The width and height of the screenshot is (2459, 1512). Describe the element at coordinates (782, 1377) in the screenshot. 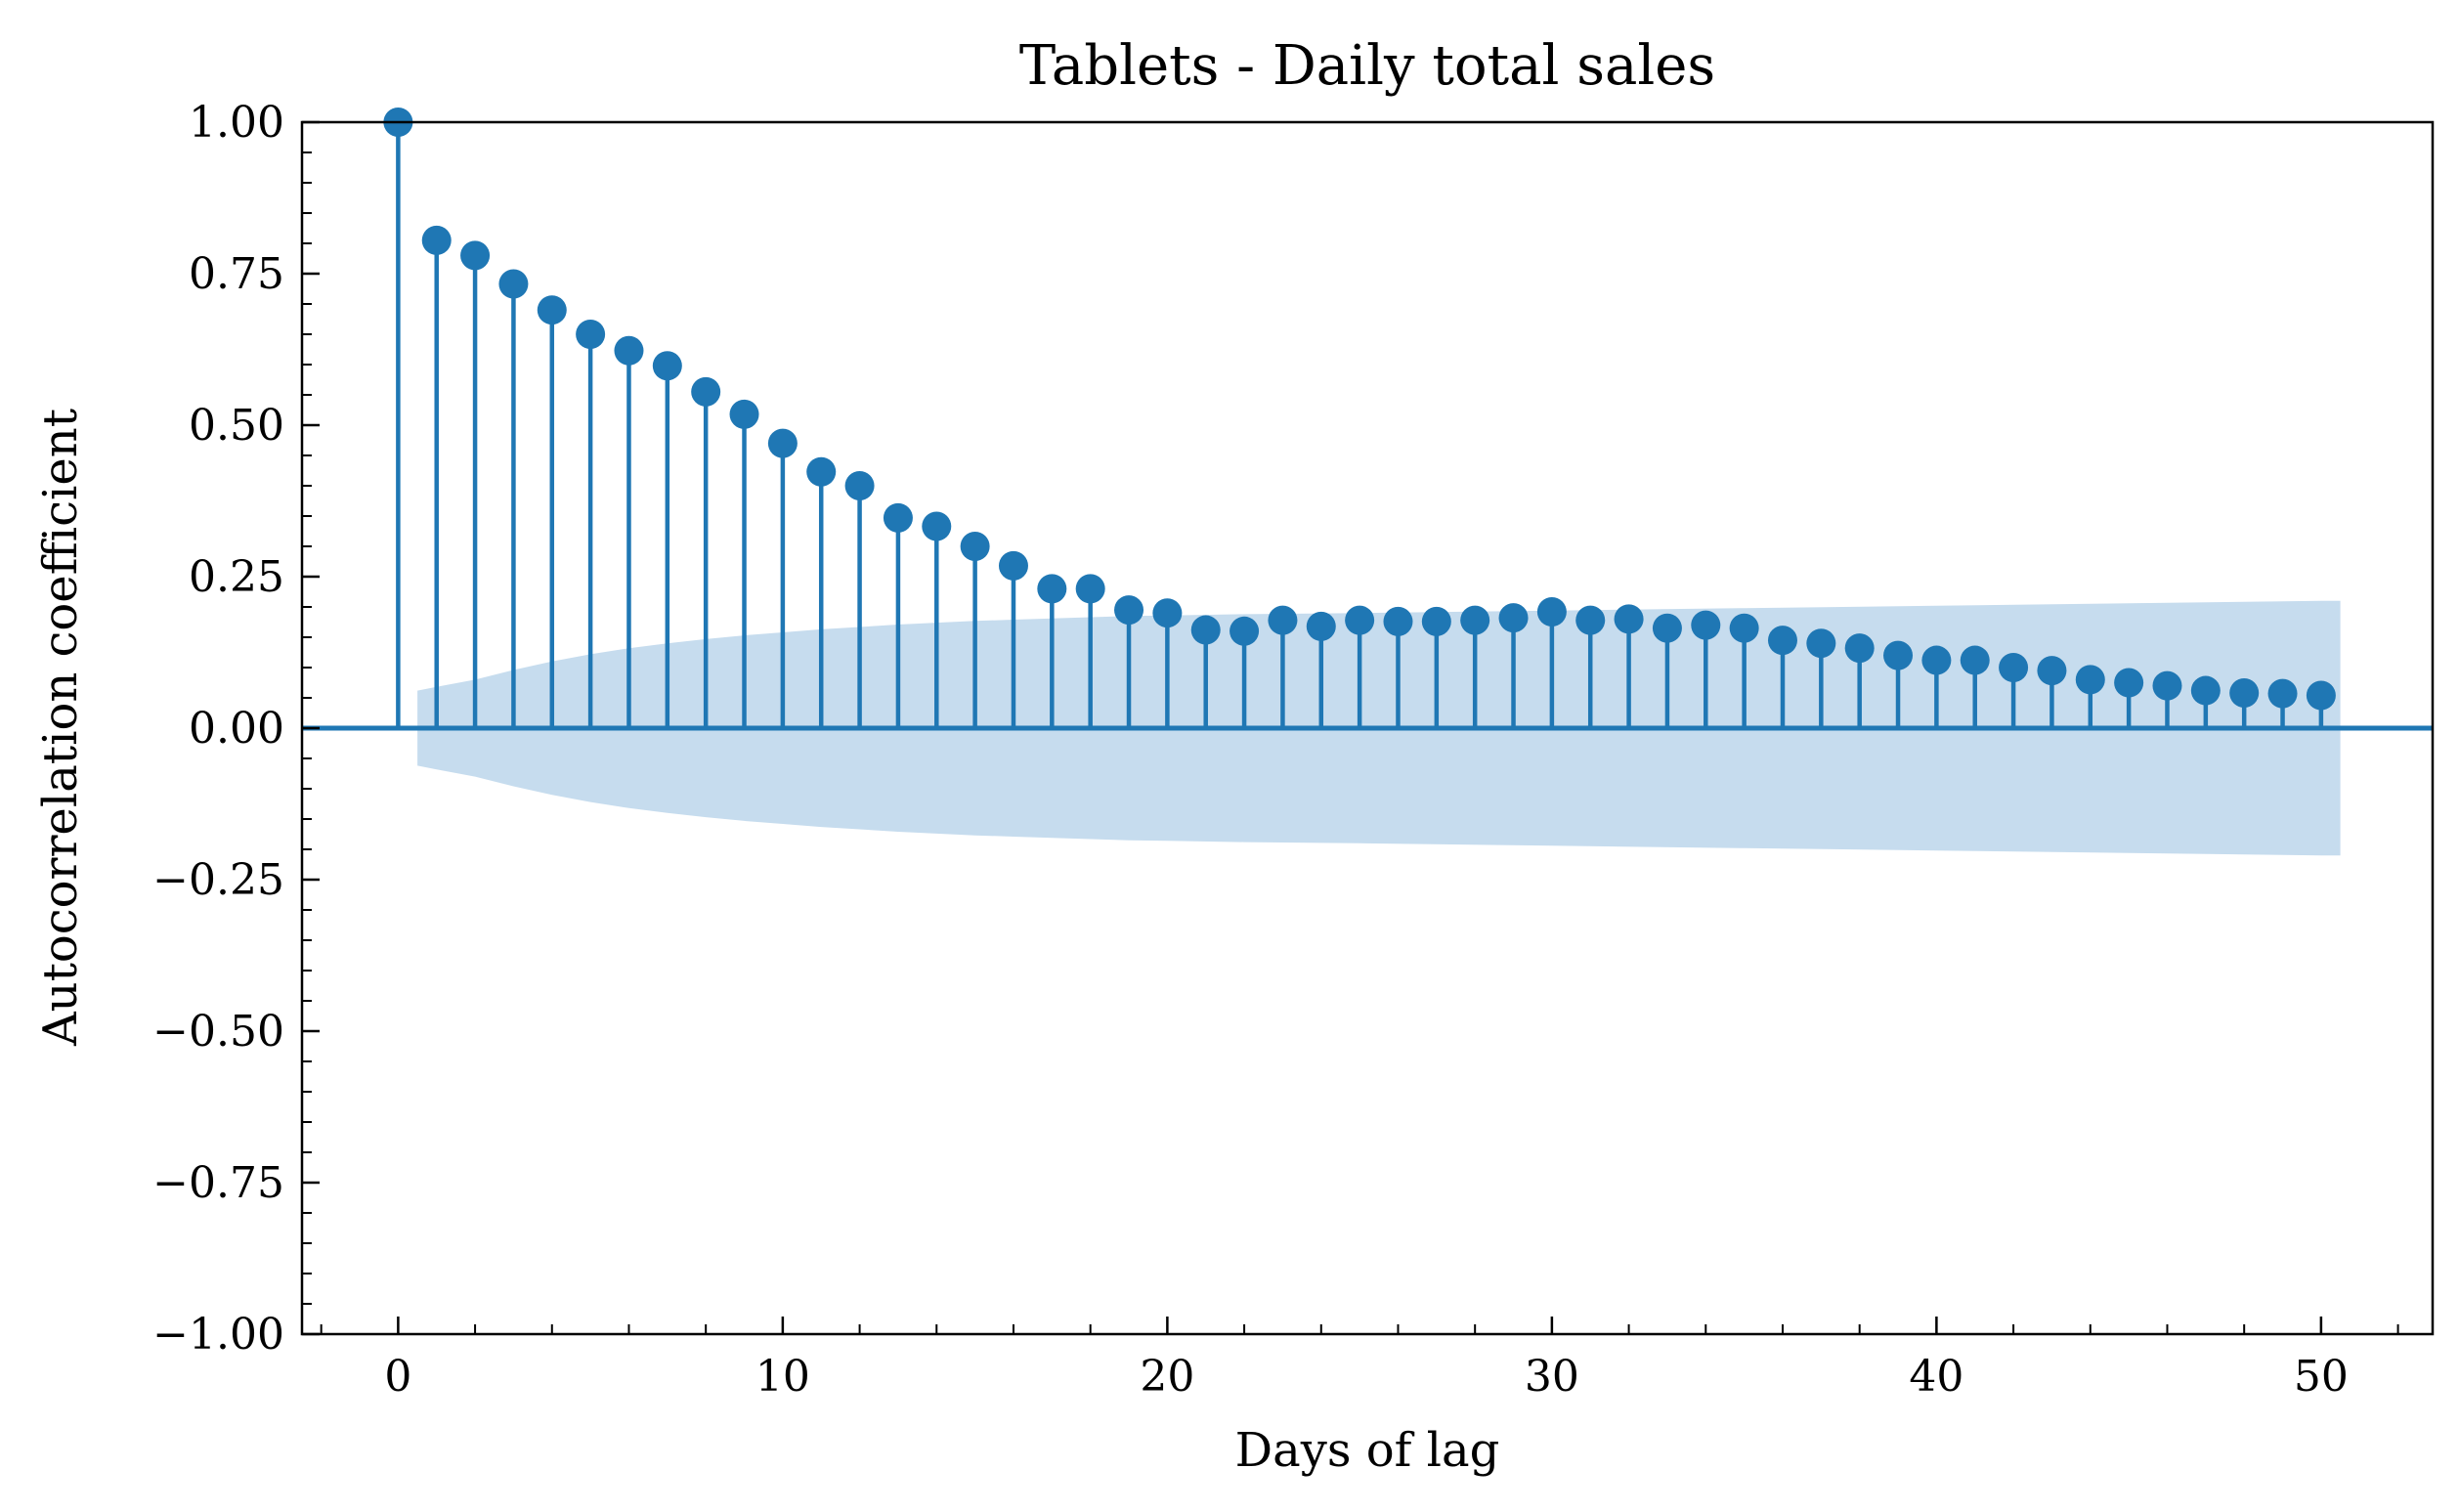

I see `x-tick-label: 10` at that location.